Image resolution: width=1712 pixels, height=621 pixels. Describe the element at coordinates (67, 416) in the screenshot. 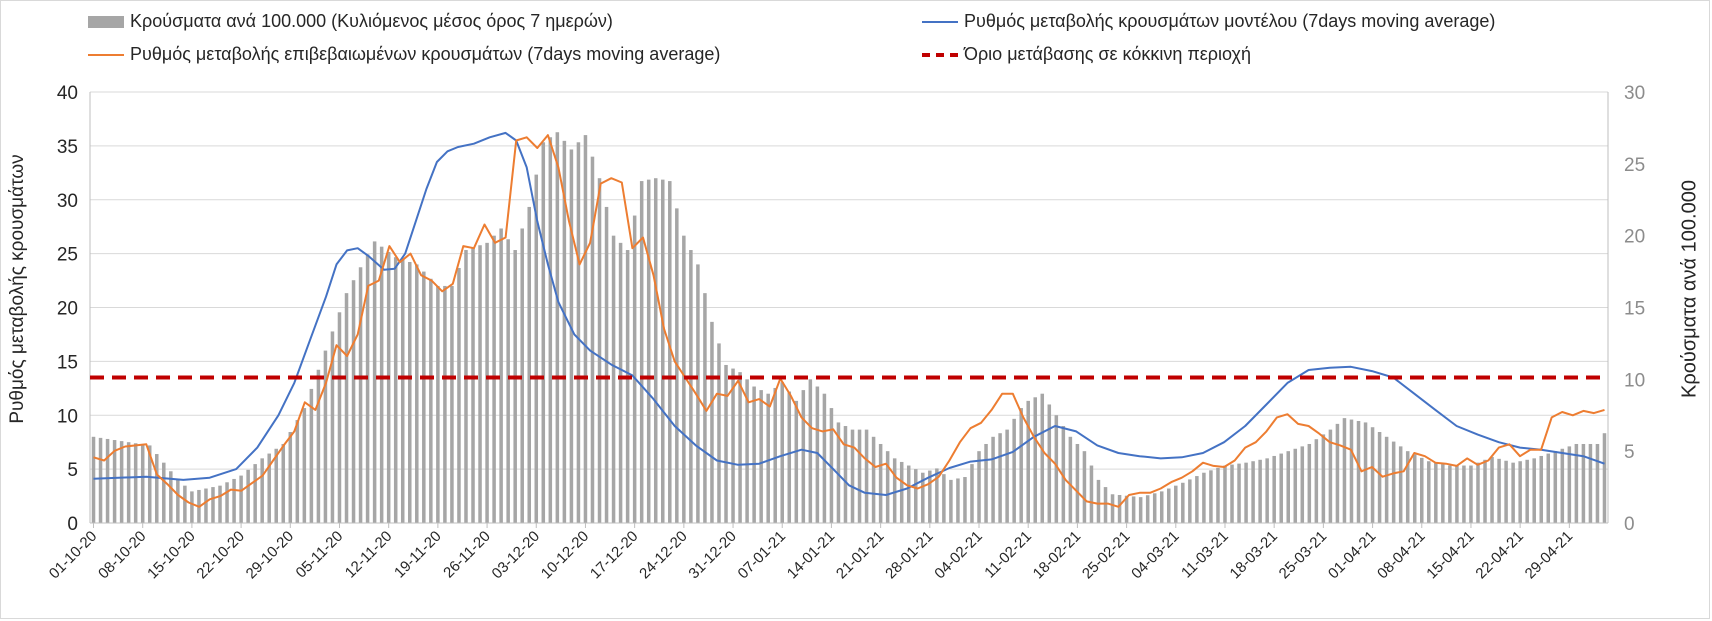

I see `y-left-tick-label: 10` at that location.